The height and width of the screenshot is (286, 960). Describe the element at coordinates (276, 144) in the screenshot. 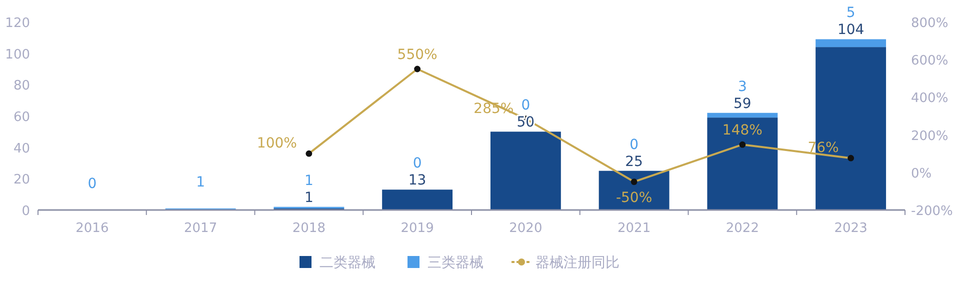

I see `data-label: 100%` at that location.